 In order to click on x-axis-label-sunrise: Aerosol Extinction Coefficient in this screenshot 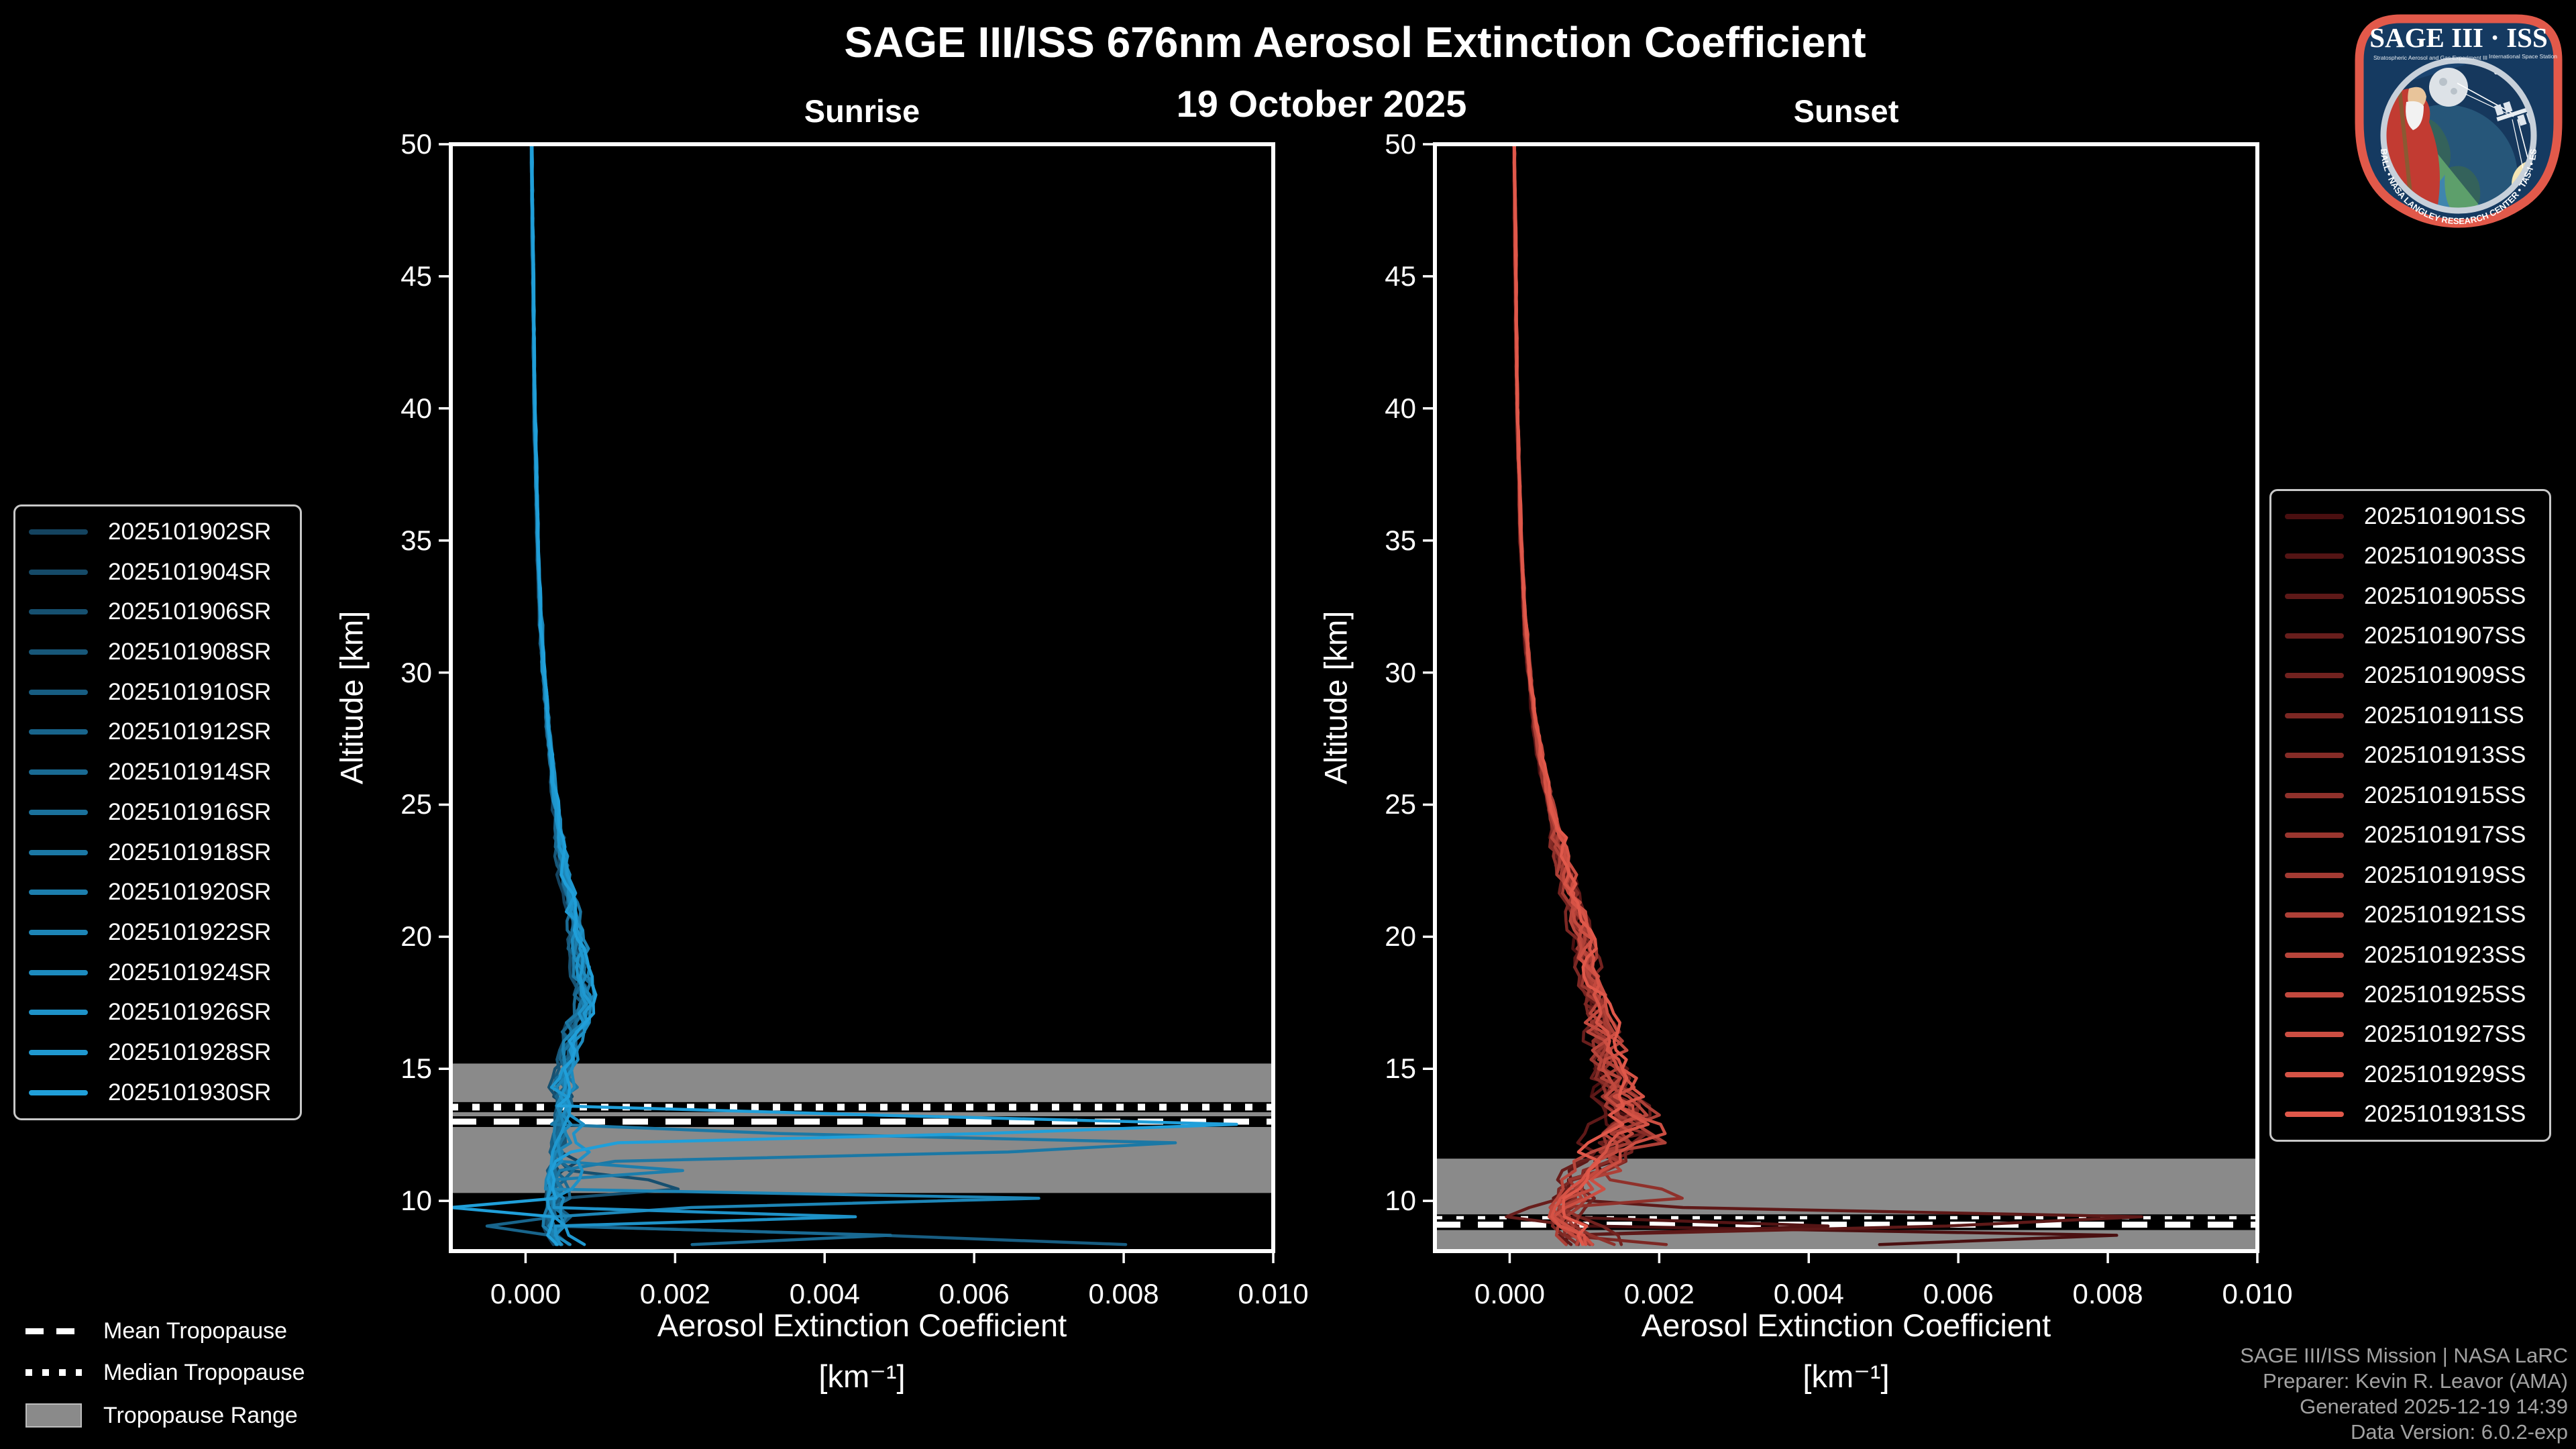, I will do `click(862, 1325)`.